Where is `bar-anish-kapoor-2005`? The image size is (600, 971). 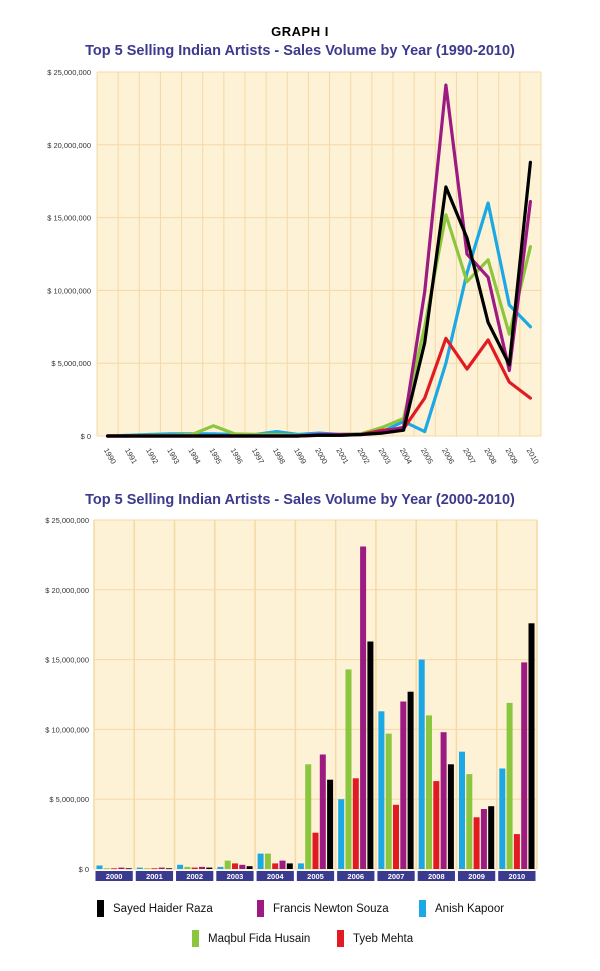
bar-anish-kapoor-2005 is located at coordinates (300, 866).